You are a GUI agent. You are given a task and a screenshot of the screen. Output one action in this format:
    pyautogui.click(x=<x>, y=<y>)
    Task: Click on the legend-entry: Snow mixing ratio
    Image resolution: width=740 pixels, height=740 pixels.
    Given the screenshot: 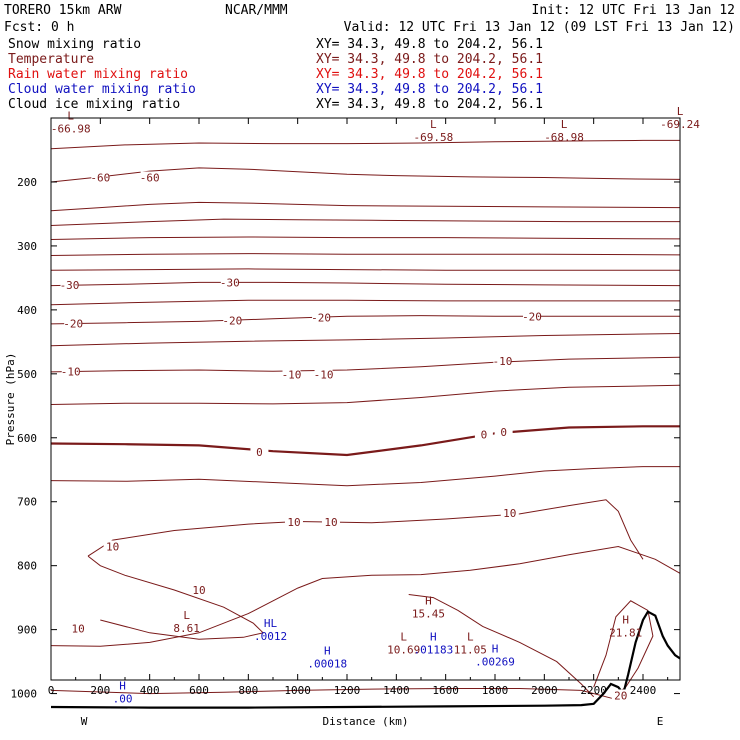 What is the action you would take?
    pyautogui.click(x=74, y=44)
    